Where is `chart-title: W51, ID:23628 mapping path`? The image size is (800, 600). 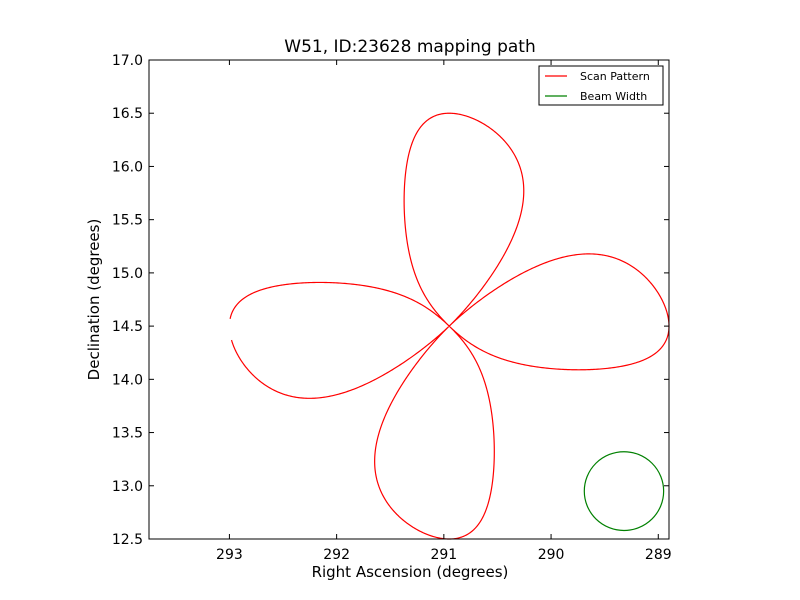 chart-title: W51, ID:23628 mapping path is located at coordinates (409, 47).